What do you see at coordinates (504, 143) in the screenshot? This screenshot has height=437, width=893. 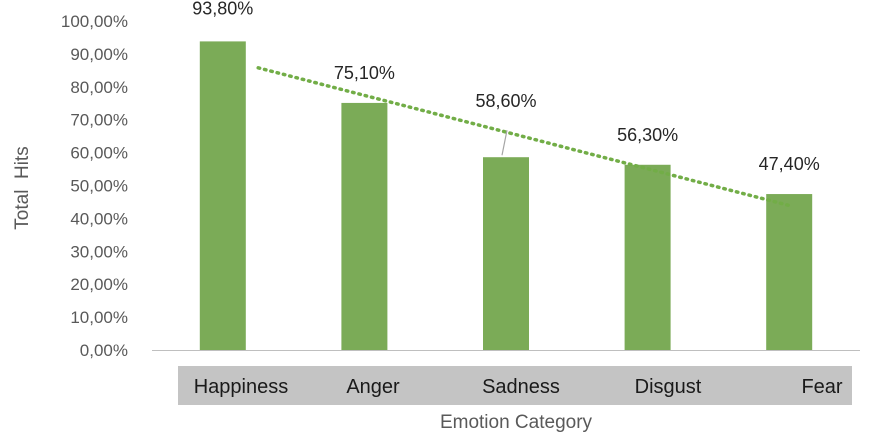 I see `data-label-leader-line` at bounding box center [504, 143].